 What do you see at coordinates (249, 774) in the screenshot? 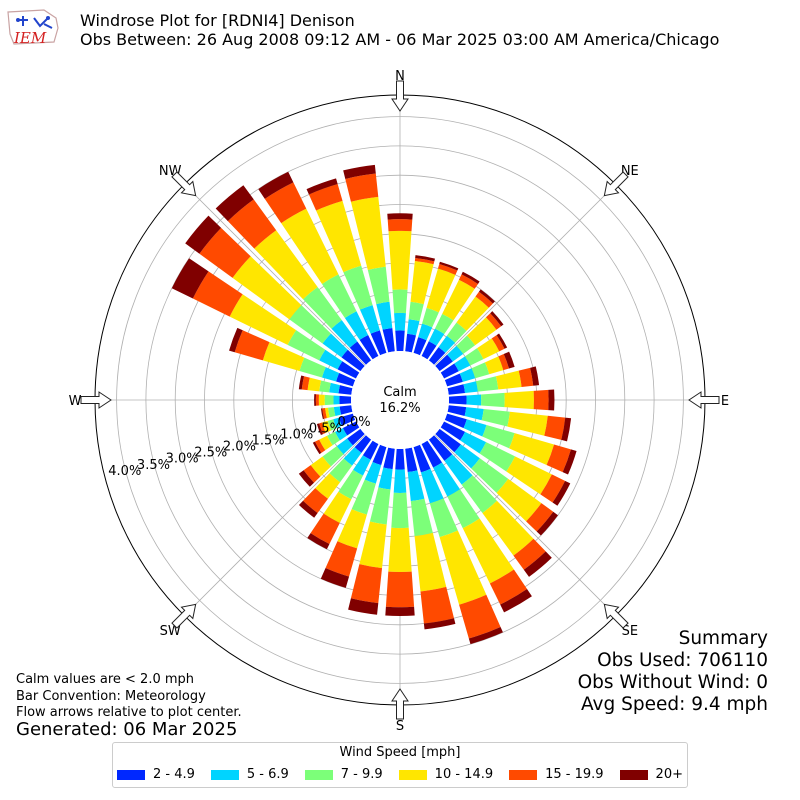
I see `legend-item: 5 - 6.9` at bounding box center [249, 774].